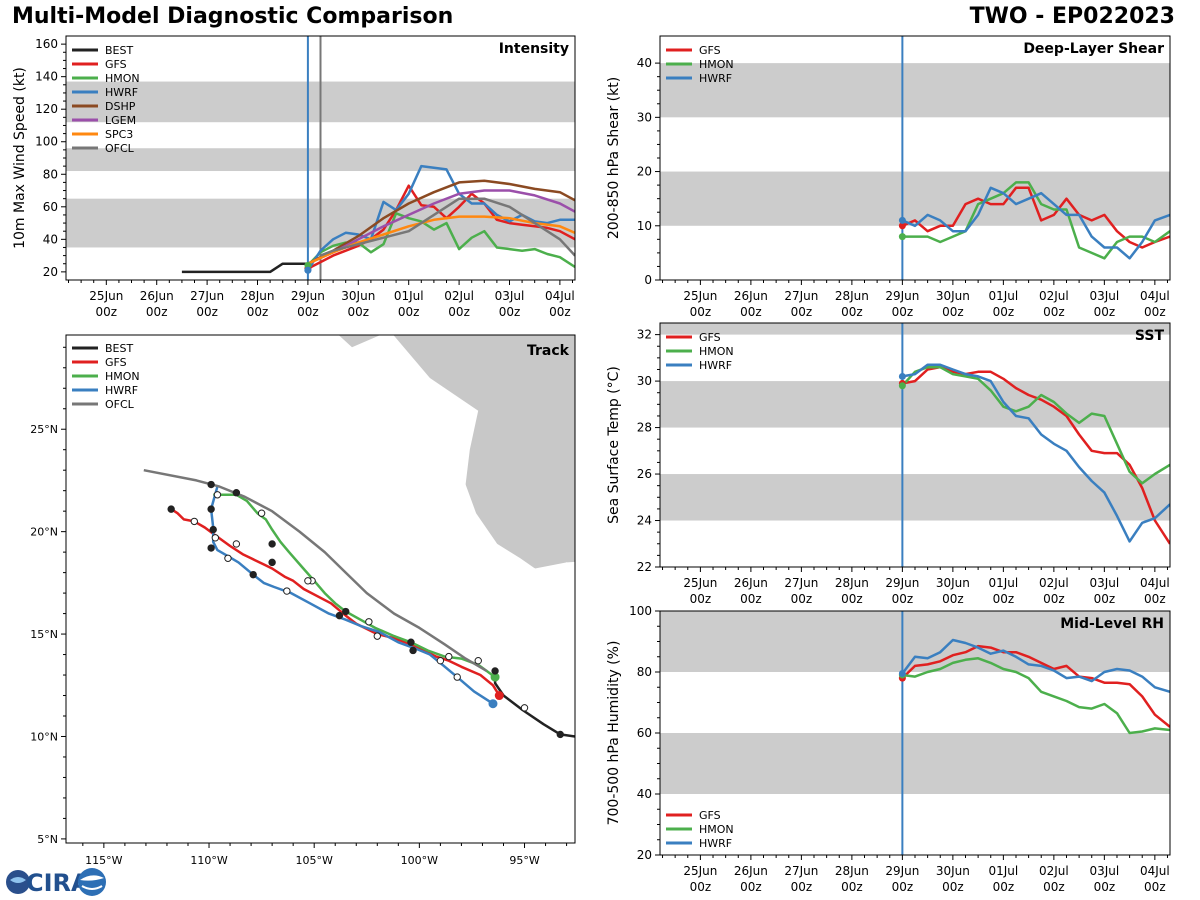 This screenshot has width=1200, height=900. What do you see at coordinates (120, 106) in the screenshot?
I see `legend-label-dshp: DSHP` at bounding box center [120, 106].